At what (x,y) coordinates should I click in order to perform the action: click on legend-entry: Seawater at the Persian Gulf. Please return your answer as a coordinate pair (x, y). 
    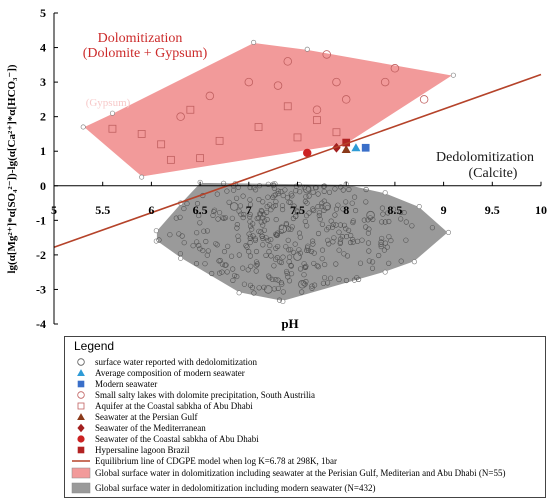
    Looking at the image, I should click on (134, 417).